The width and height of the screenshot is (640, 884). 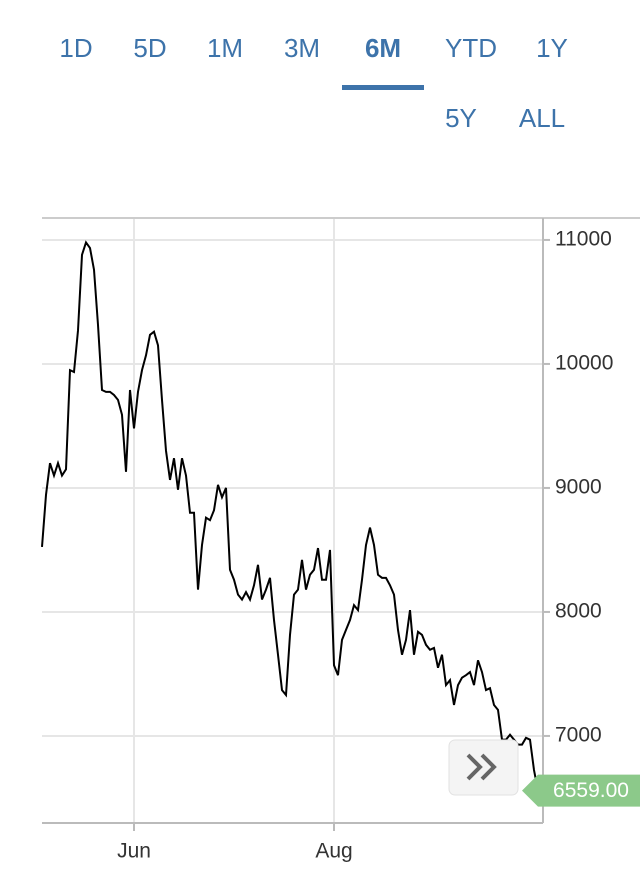 I want to click on range-tab: 1M, so click(x=225, y=48).